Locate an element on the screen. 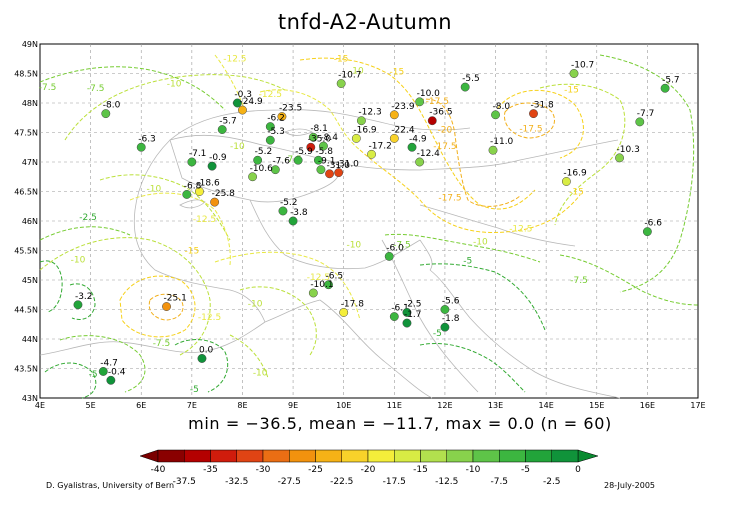  y-tick-label: 47.5N is located at coordinates (26, 133).